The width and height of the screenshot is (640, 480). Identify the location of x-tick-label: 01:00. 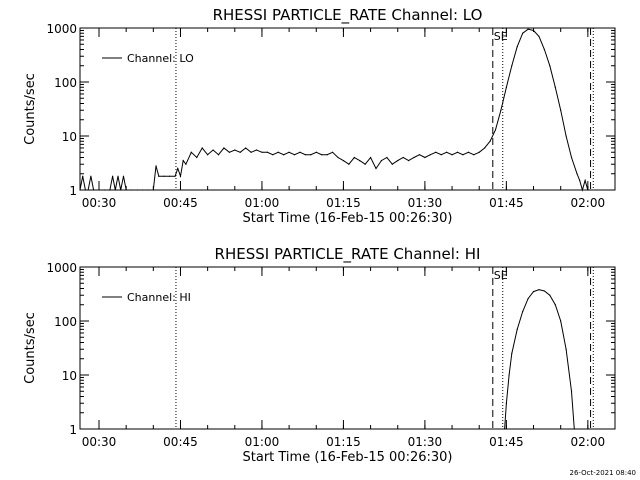
(262, 203).